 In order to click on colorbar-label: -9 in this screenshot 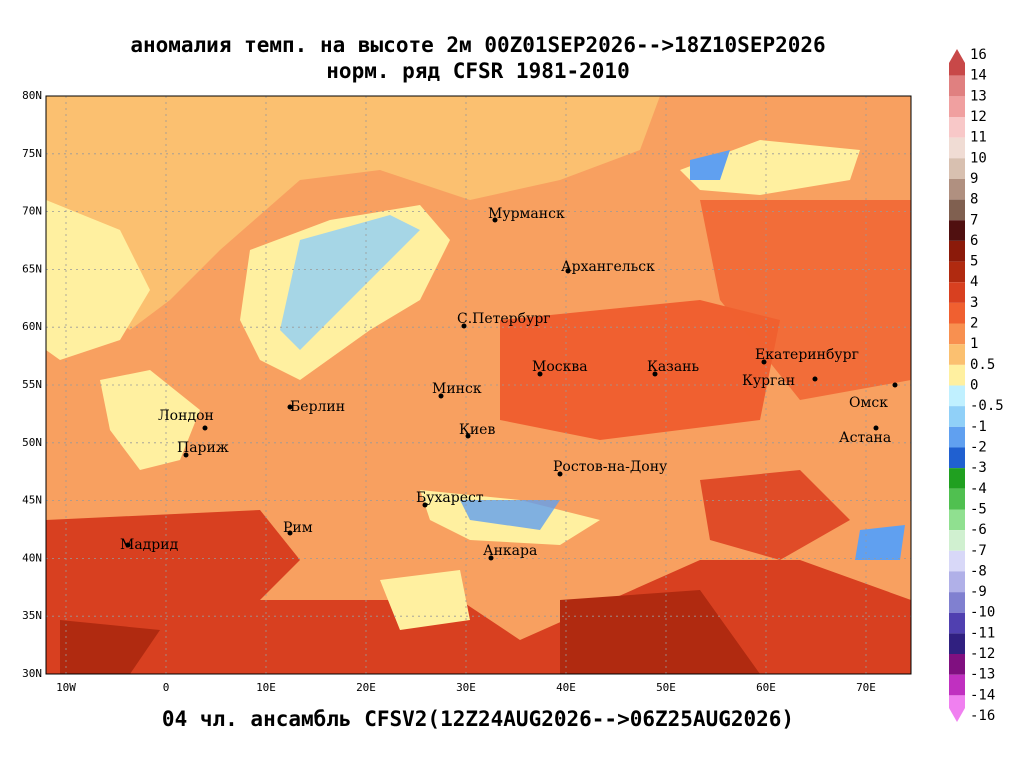, I will do `click(978, 592)`.